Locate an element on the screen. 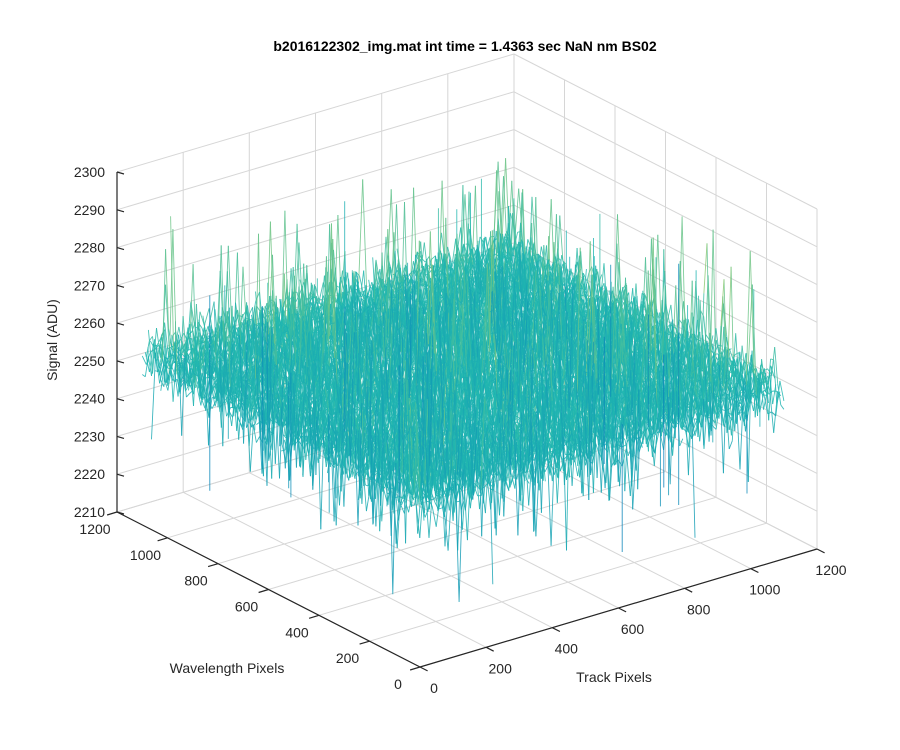 The width and height of the screenshot is (900, 750). z-tick-label: 2290 is located at coordinates (89, 210).